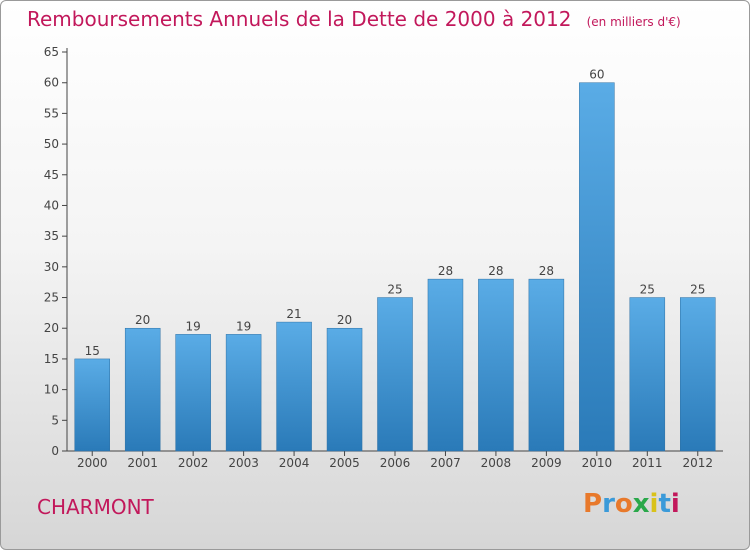  What do you see at coordinates (294, 386) in the screenshot?
I see `bar-2004` at bounding box center [294, 386].